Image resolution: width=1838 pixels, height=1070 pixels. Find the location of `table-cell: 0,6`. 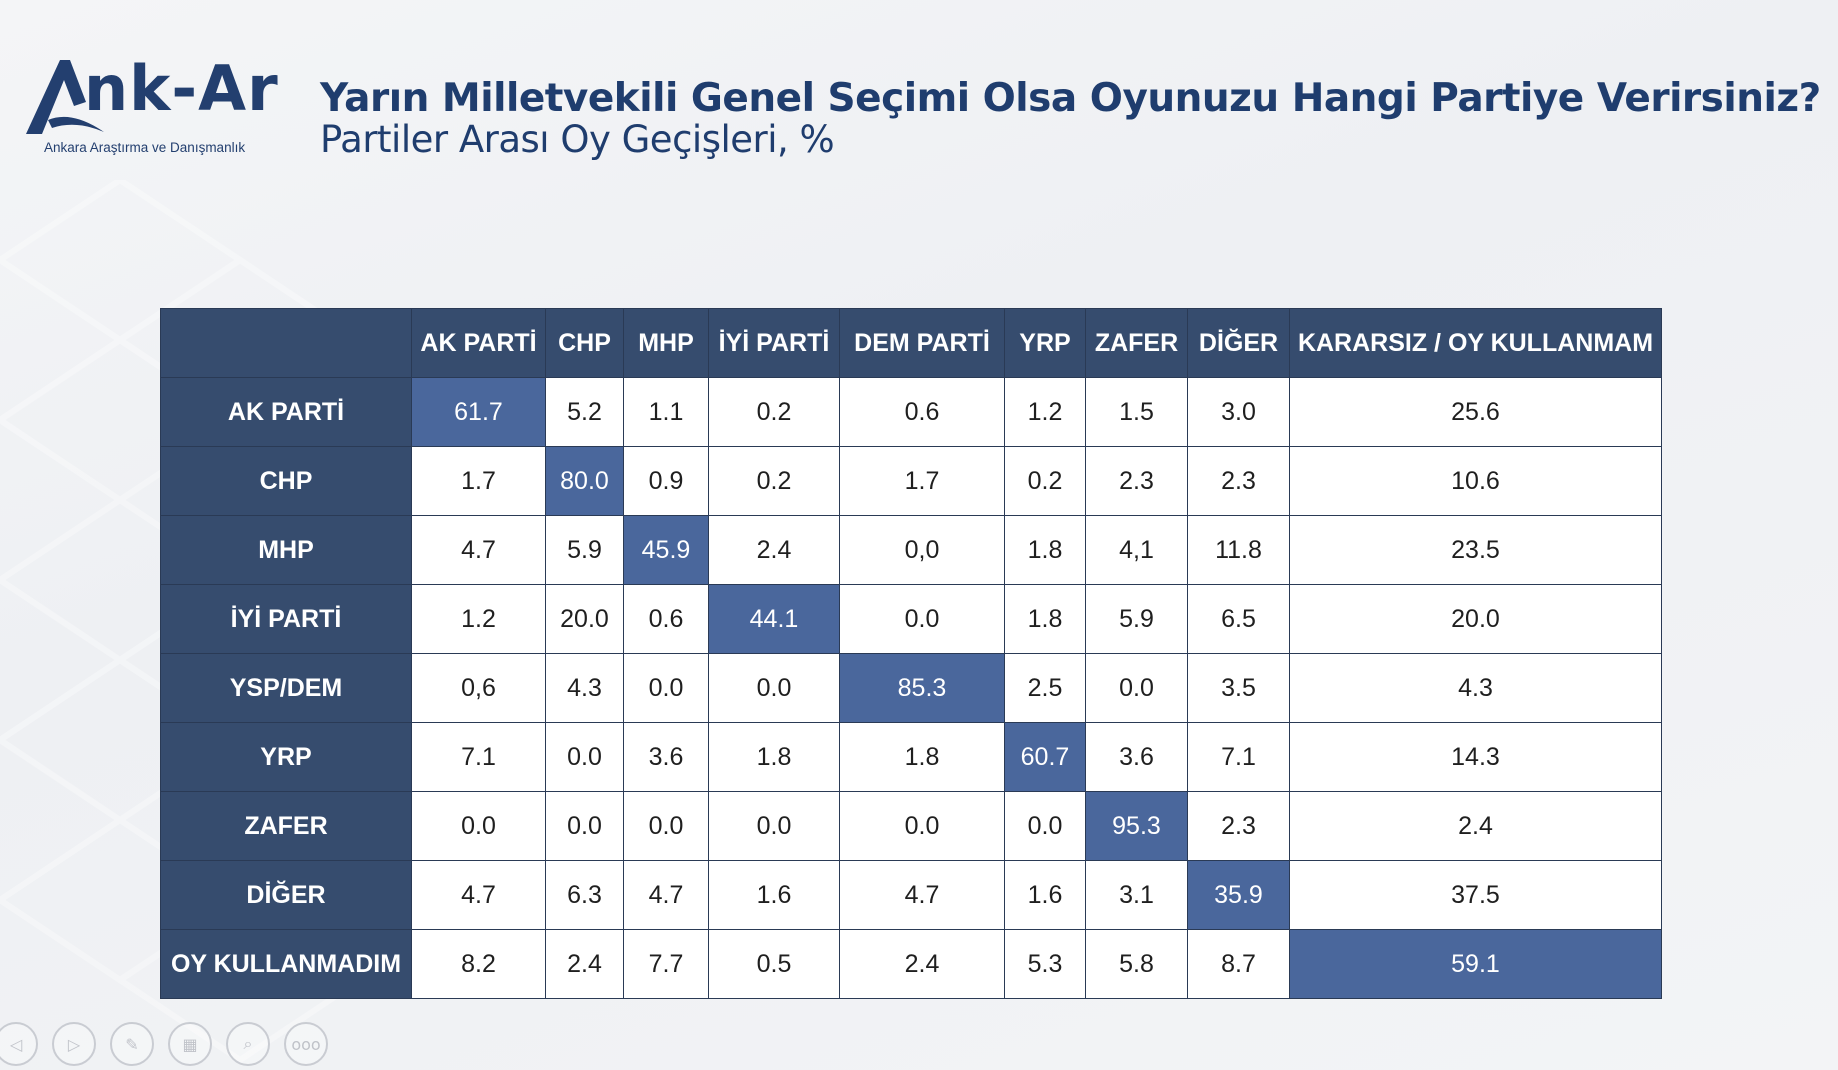

table-cell: 0,6 is located at coordinates (478, 688).